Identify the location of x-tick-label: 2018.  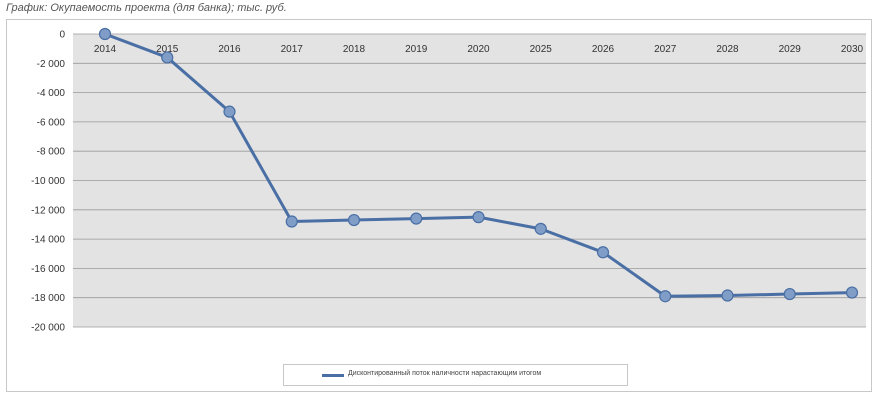
(354, 49).